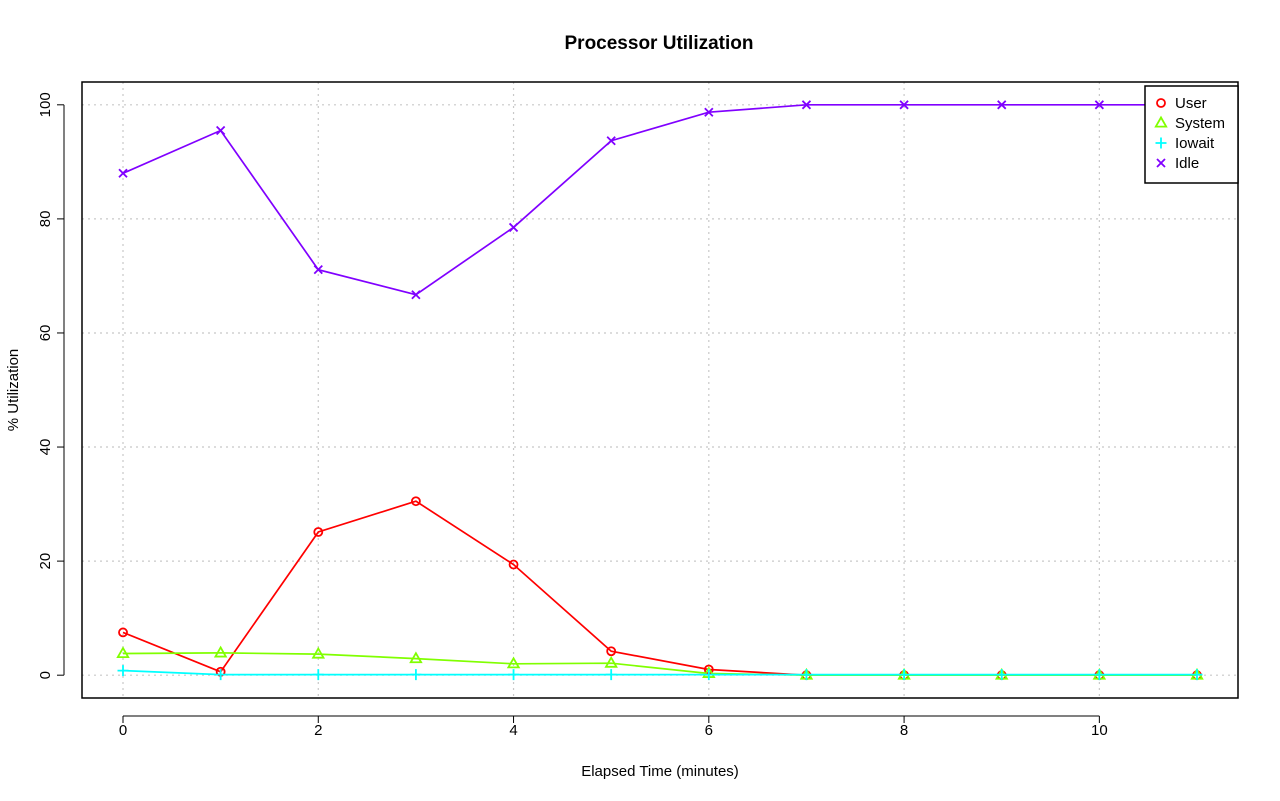 The image size is (1280, 801). What do you see at coordinates (45, 561) in the screenshot?
I see `y-tick-label: 20` at bounding box center [45, 561].